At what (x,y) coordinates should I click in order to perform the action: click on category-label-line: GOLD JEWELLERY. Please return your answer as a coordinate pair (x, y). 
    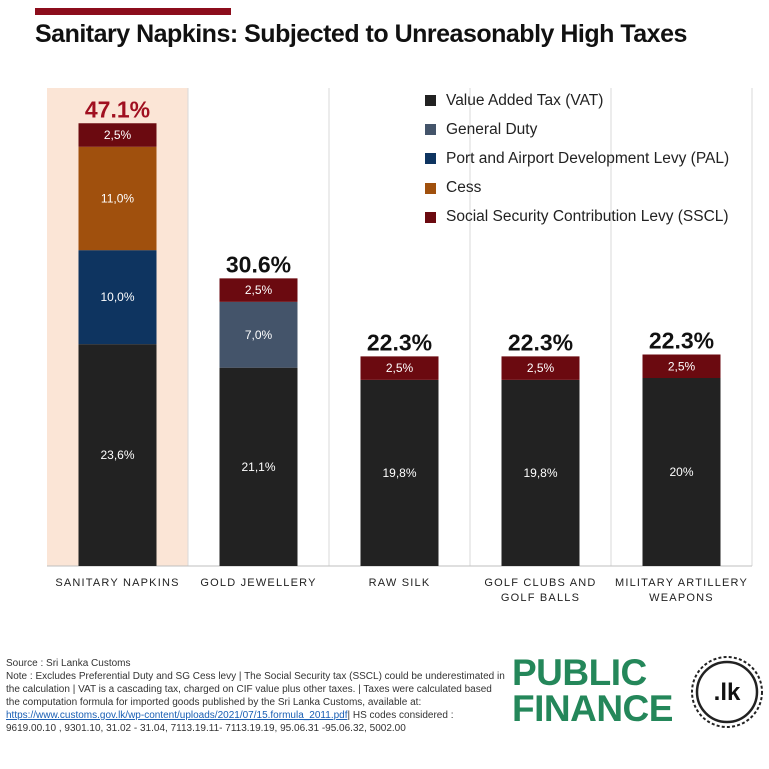
    Looking at the image, I should click on (258, 583).